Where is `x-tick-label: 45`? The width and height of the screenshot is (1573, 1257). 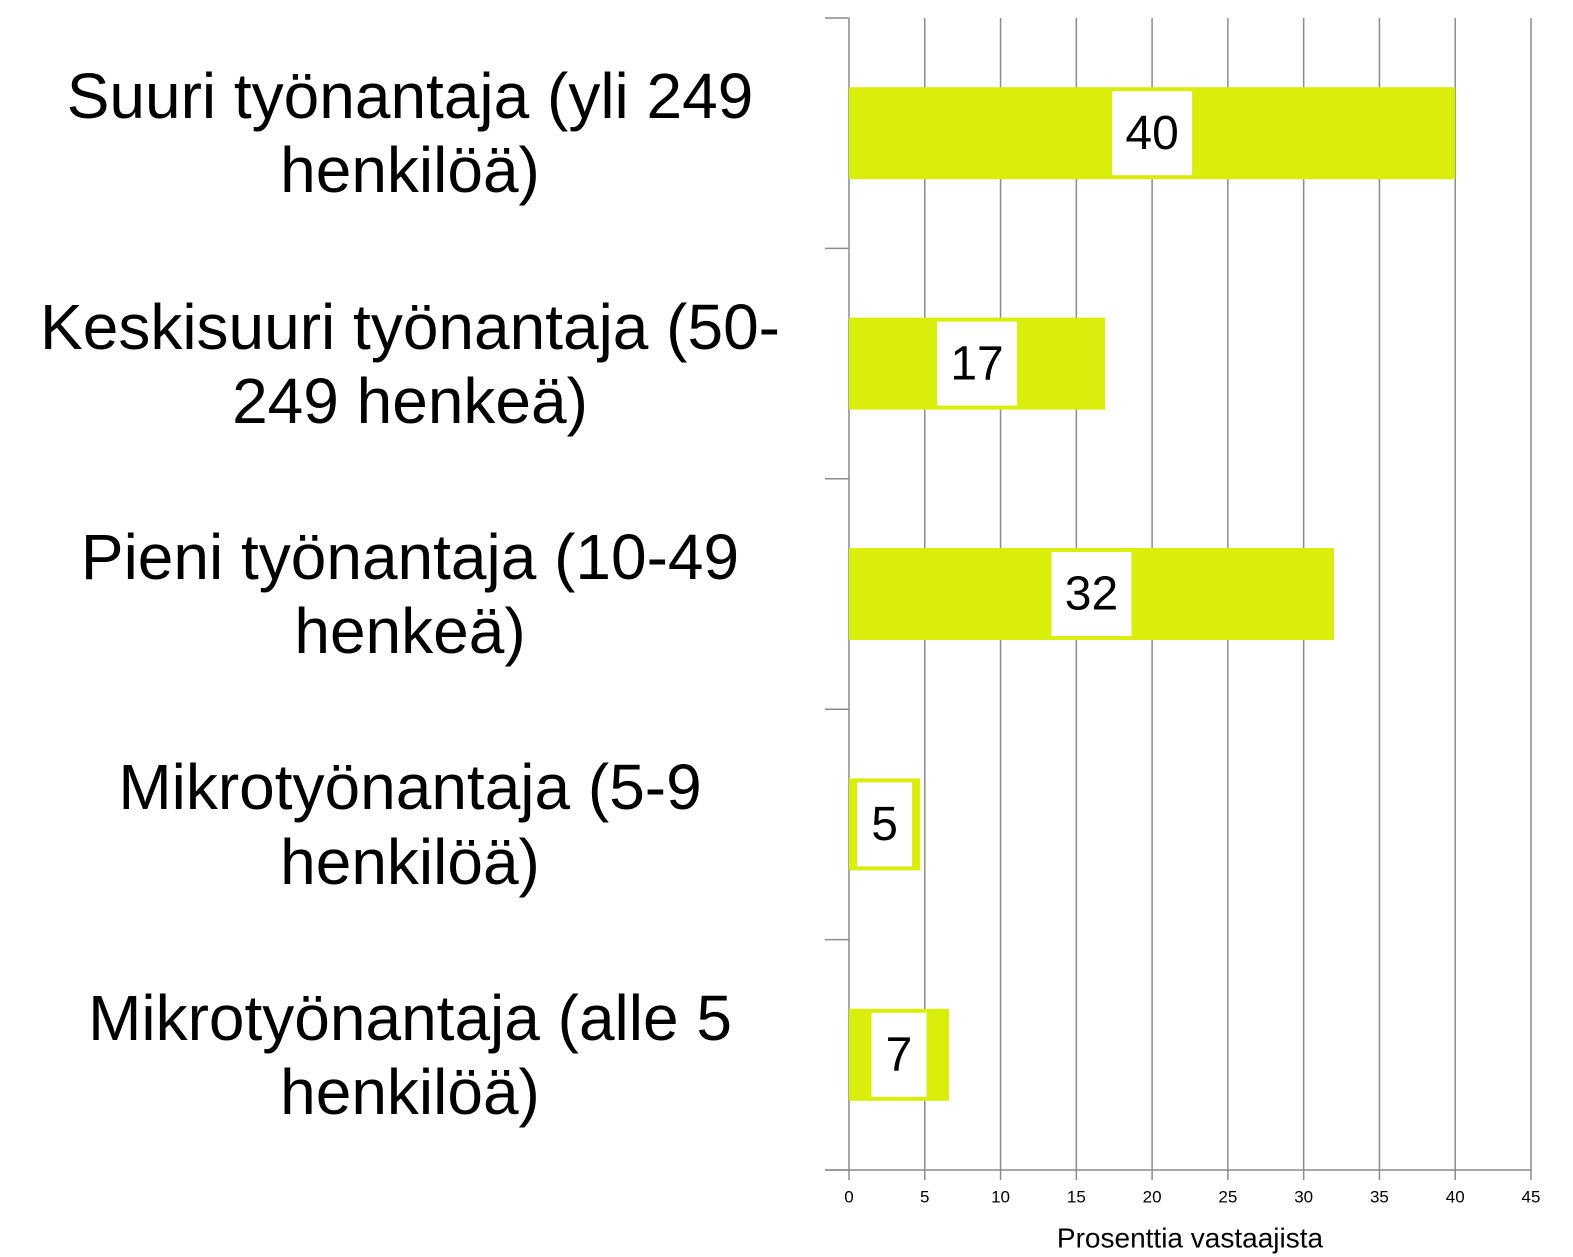
x-tick-label: 45 is located at coordinates (1531, 1196).